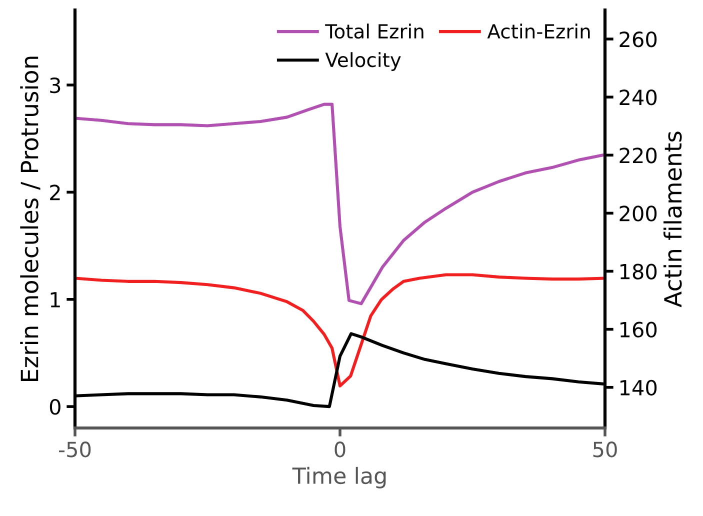  What do you see at coordinates (638, 214) in the screenshot?
I see `y2-tick-label: 200` at bounding box center [638, 214].